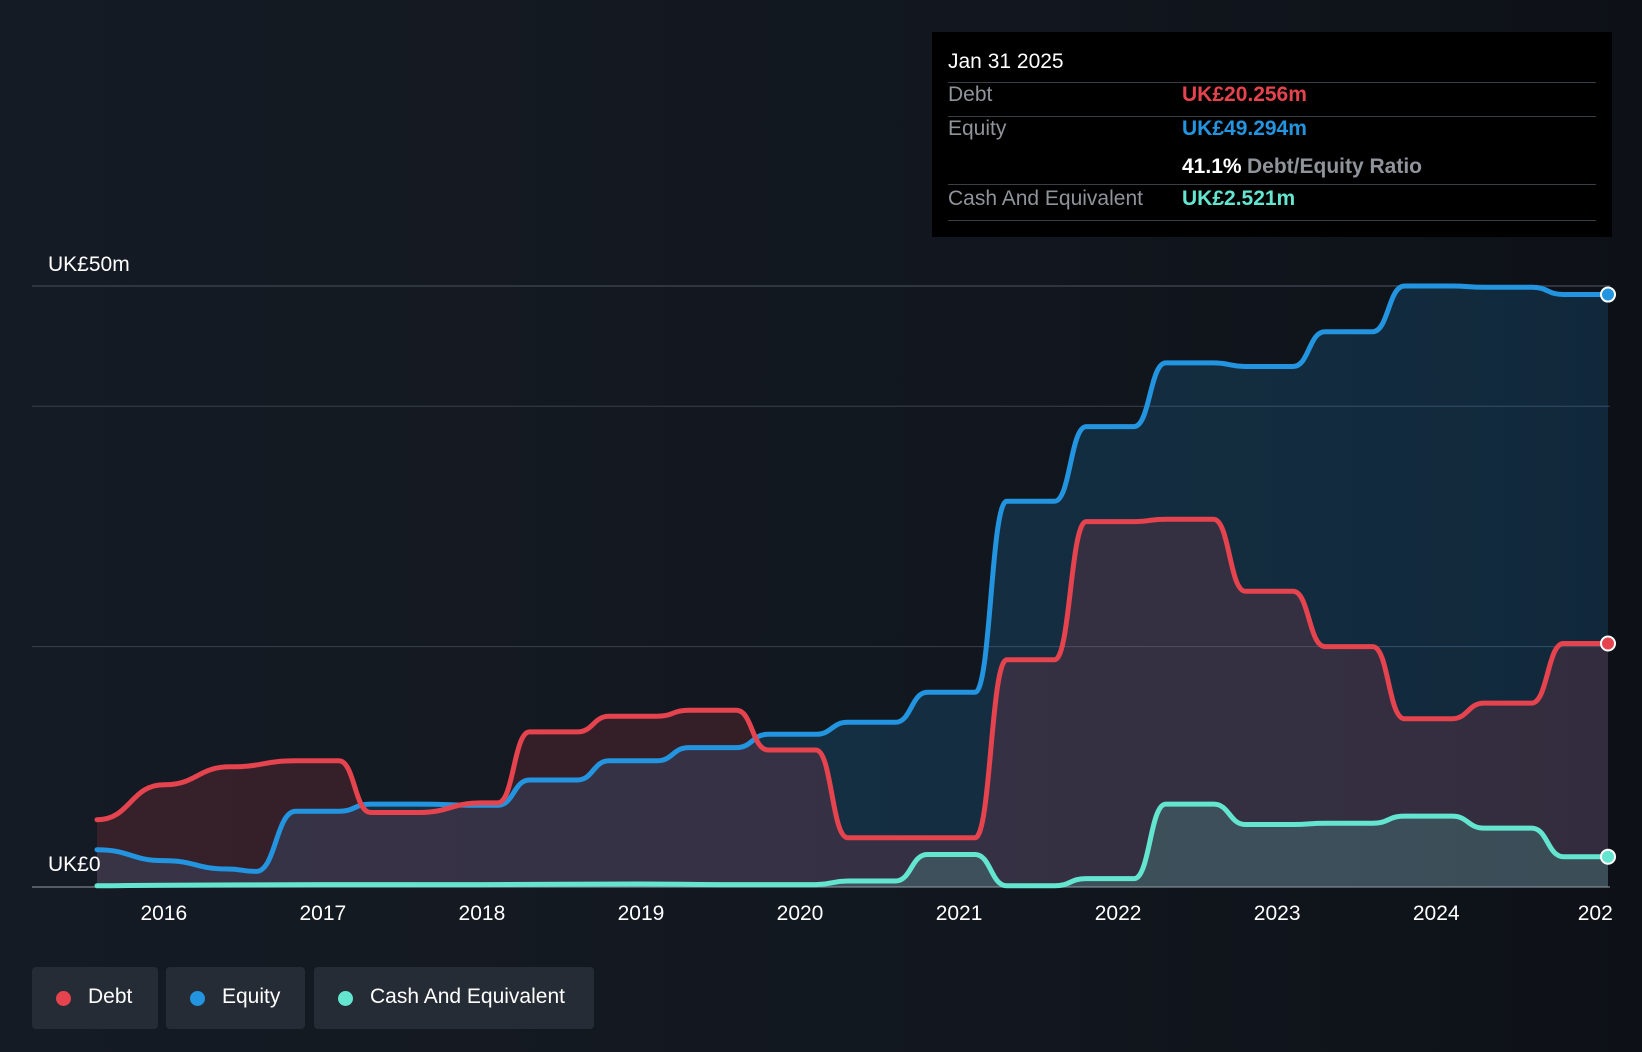 The height and width of the screenshot is (1052, 1642). What do you see at coordinates (1006, 61) in the screenshot?
I see `tooltip-date: Jan 31 2025` at bounding box center [1006, 61].